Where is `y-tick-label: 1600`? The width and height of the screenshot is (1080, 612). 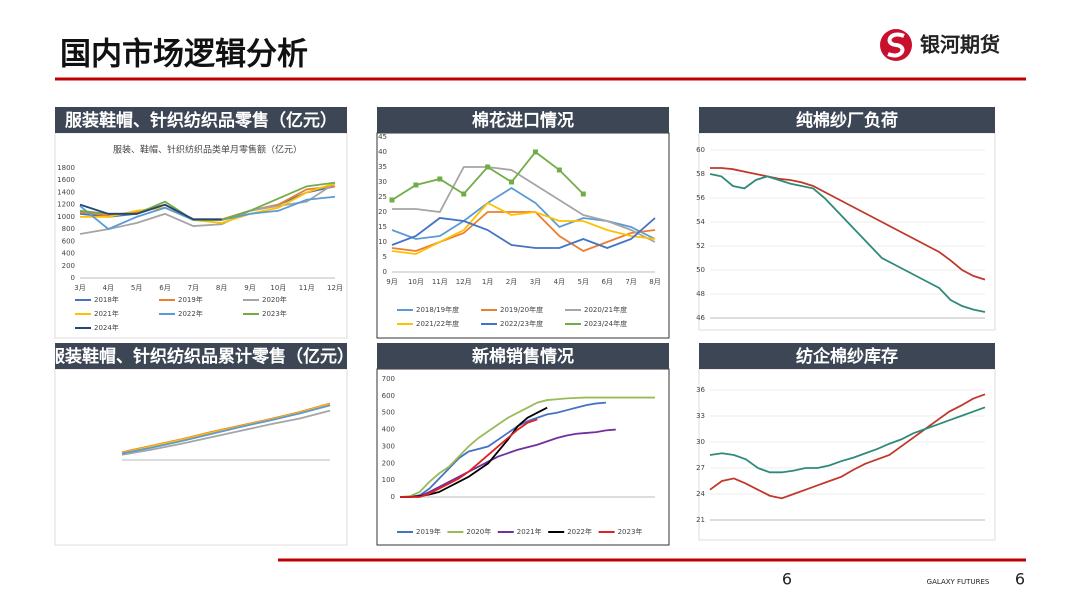 y-tick-label: 1600 is located at coordinates (66, 180).